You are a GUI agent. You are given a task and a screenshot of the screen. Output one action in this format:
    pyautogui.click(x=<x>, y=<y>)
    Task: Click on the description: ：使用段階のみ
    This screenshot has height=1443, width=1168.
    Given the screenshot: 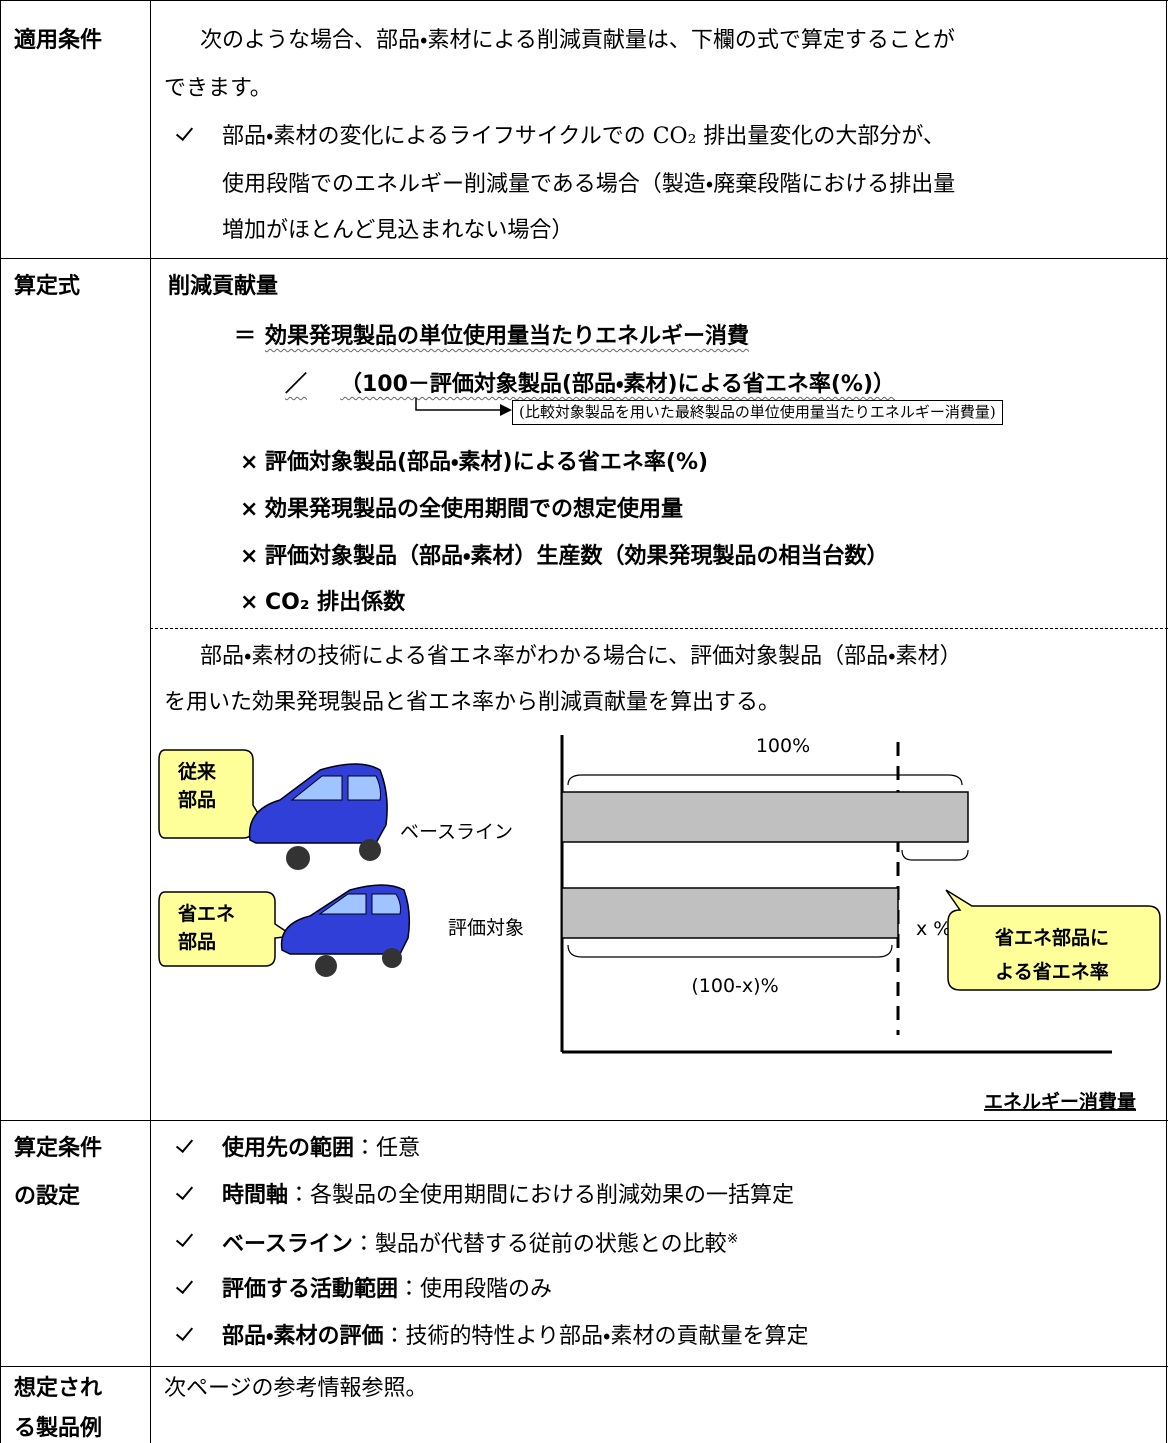 What is the action you would take?
    pyautogui.click(x=475, y=1289)
    